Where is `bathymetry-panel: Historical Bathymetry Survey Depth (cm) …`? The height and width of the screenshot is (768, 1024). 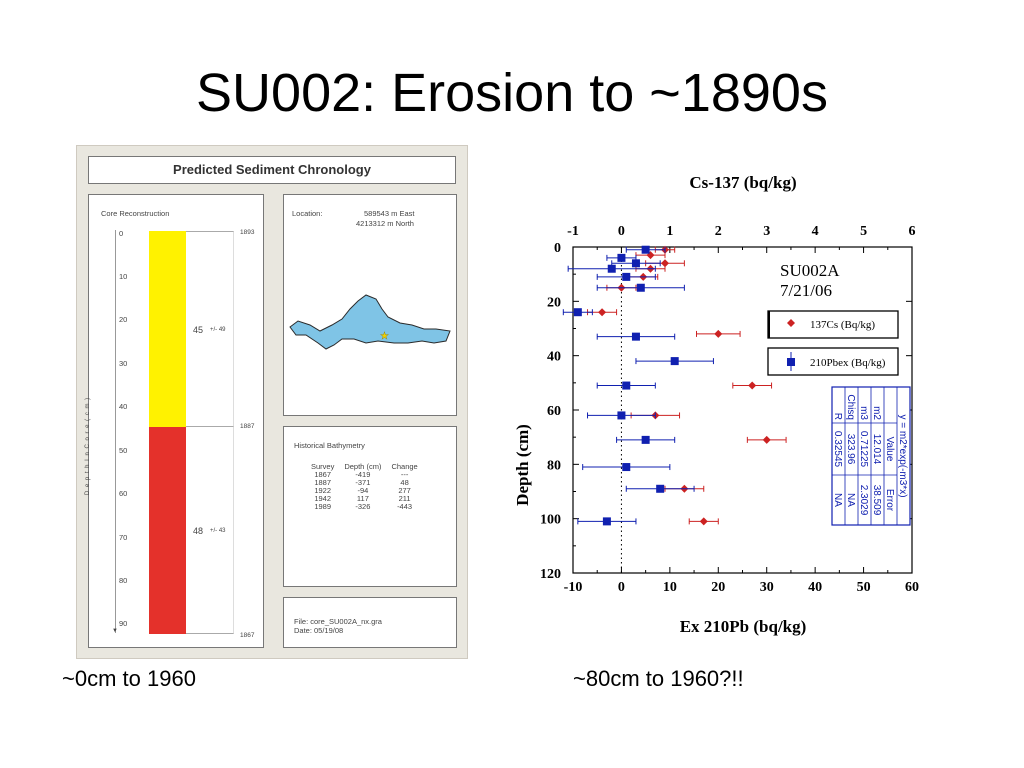
bathymetry-panel: Historical Bathymetry Survey Depth (cm) … is located at coordinates (370, 506).